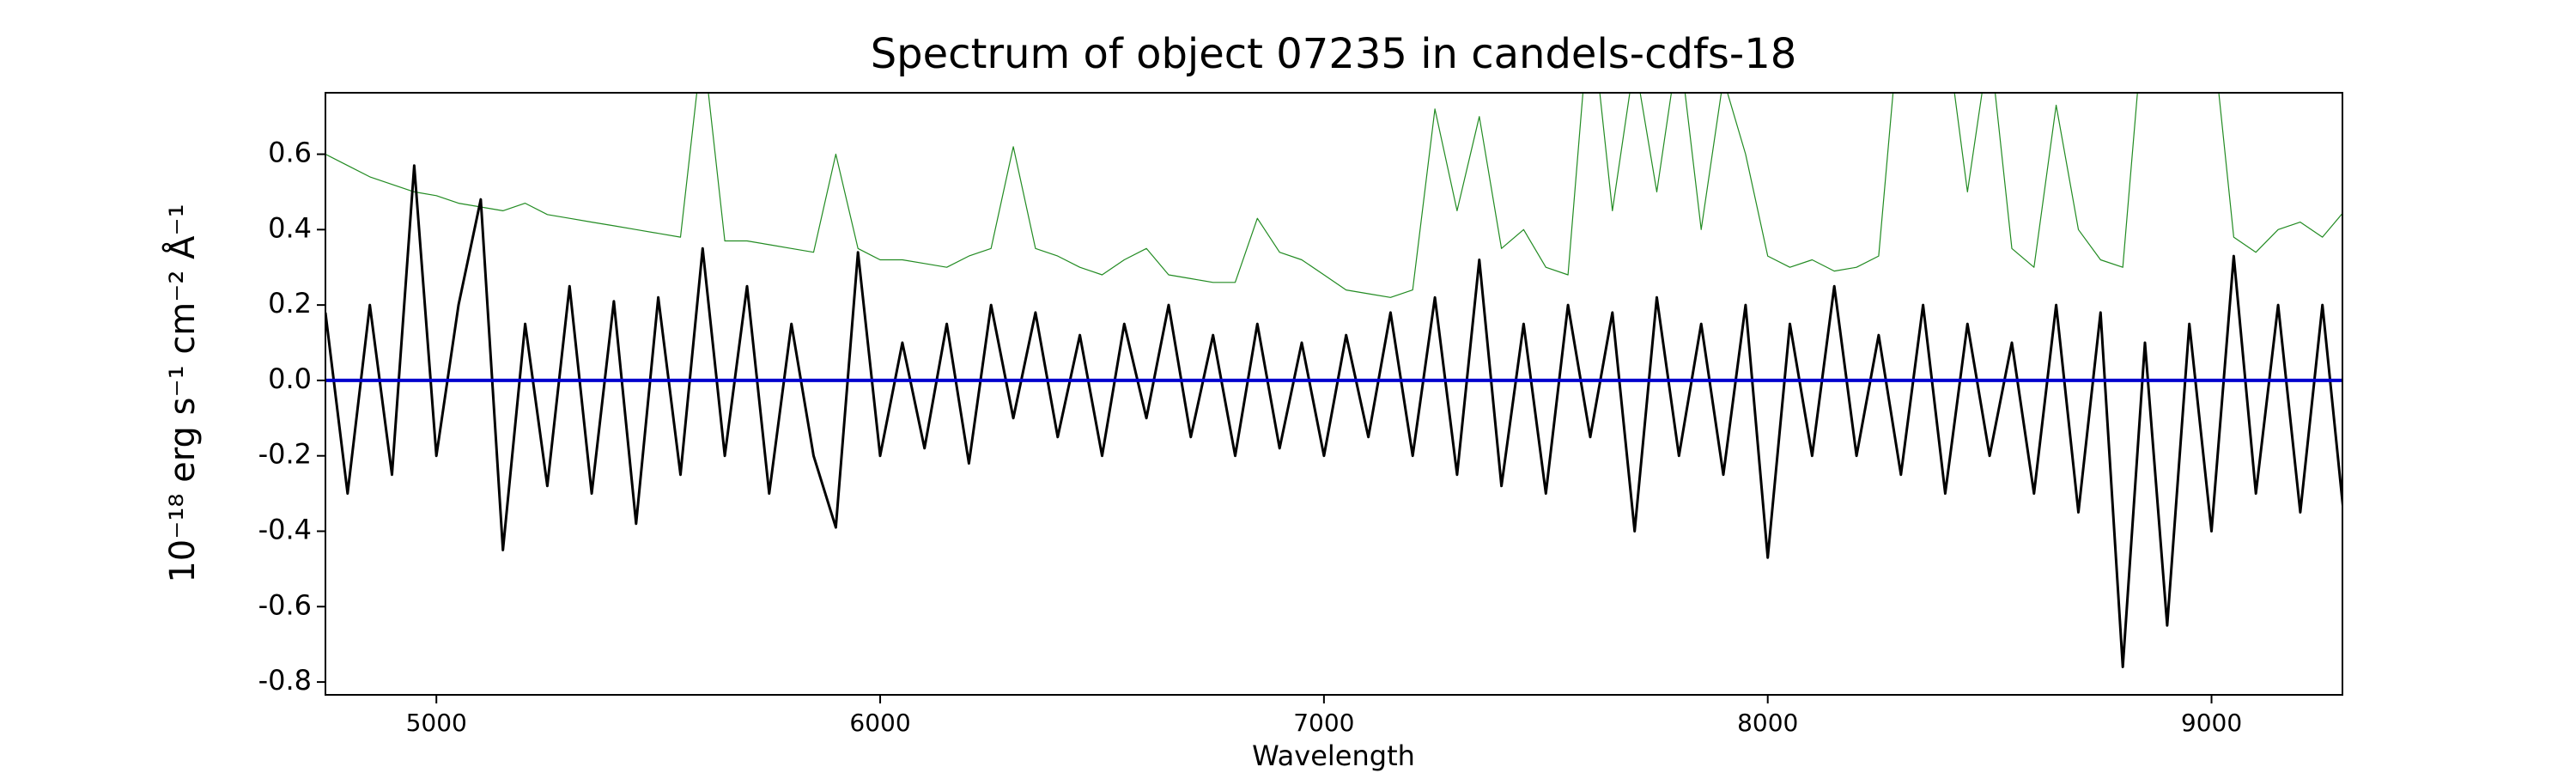 The width and height of the screenshot is (2576, 773). I want to click on y-tick-label: -0.2, so click(285, 454).